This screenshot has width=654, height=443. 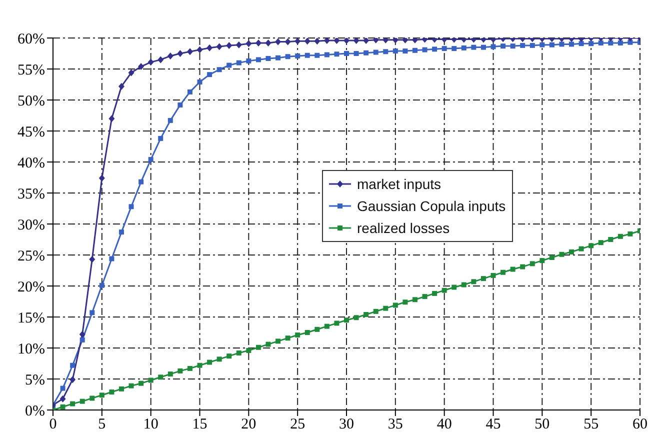 What do you see at coordinates (35, 380) in the screenshot?
I see `y-tick-label: 5%` at bounding box center [35, 380].